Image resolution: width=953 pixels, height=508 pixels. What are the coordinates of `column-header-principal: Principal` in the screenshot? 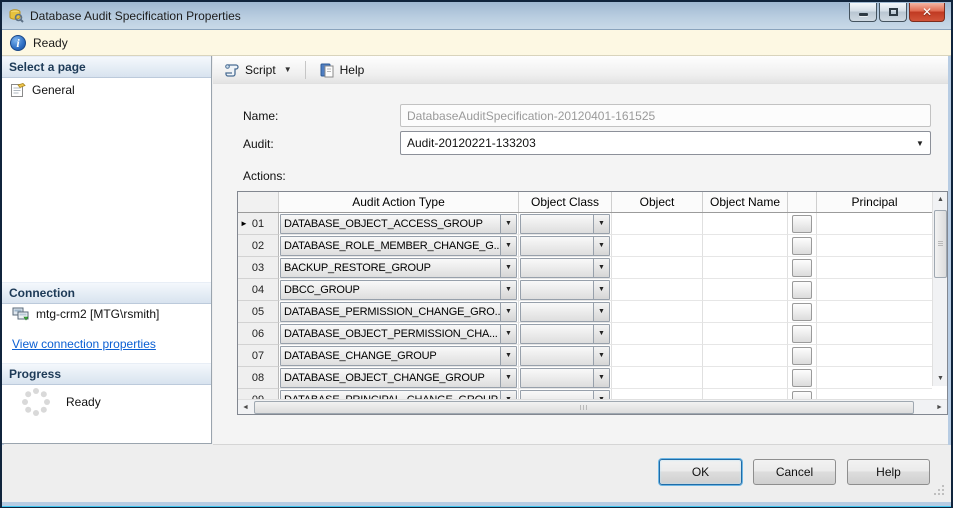 It's located at (874, 202).